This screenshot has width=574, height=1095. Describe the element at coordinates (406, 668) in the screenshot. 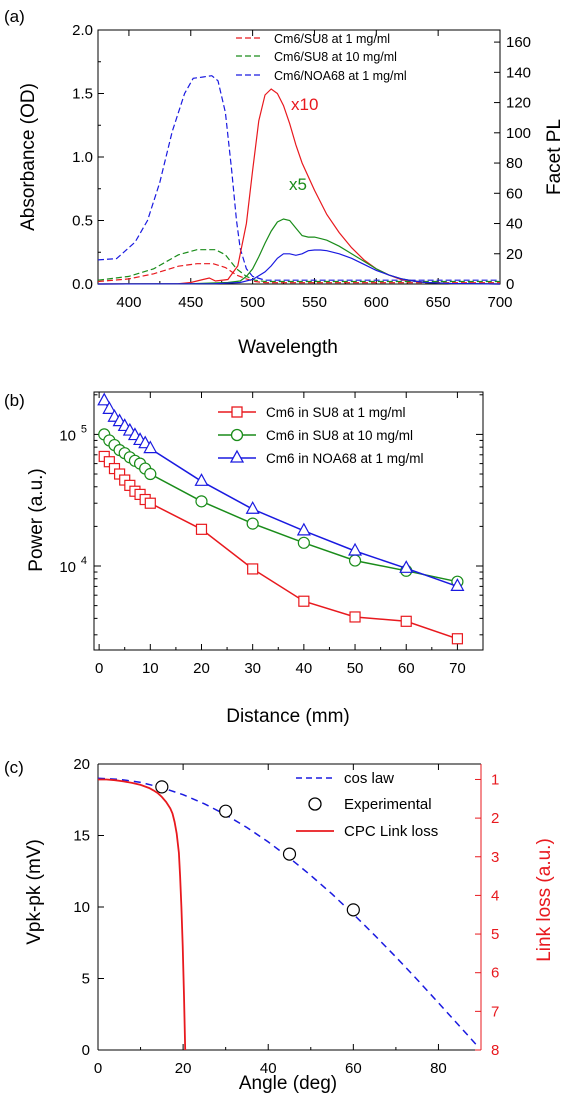

I see `panel-b-x-tick-label: 60` at that location.